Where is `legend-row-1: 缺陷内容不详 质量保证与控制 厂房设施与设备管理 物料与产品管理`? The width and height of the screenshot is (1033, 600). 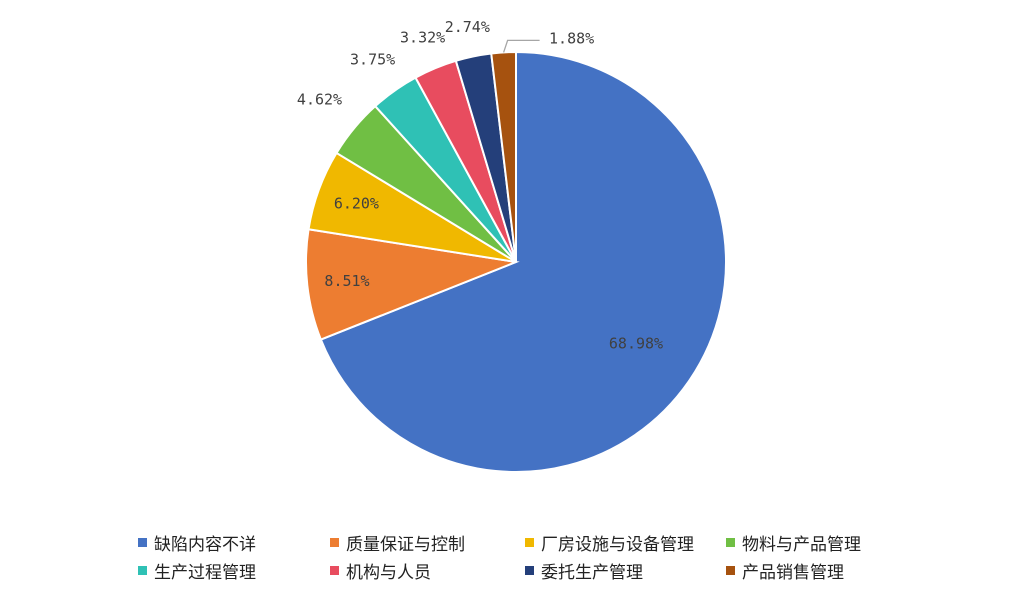
legend-row-1: 缺陷内容不详 质量保证与控制 厂房设施与设备管理 物料与产品管理 is located at coordinates (518, 542).